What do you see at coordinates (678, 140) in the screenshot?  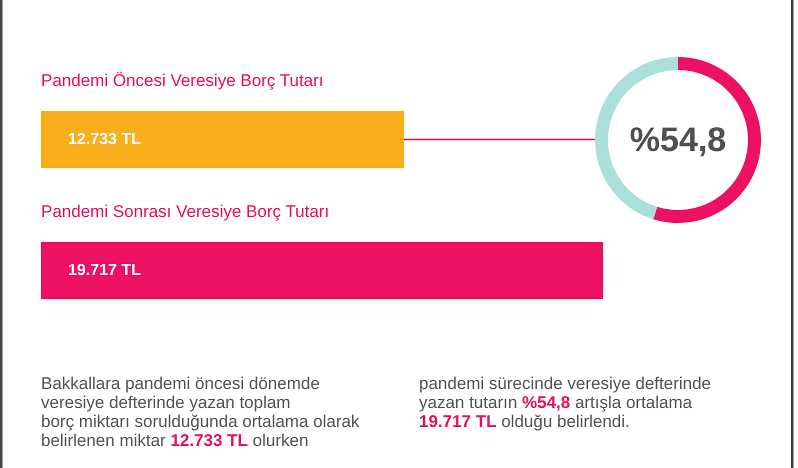 I see `data-label: %54,8` at bounding box center [678, 140].